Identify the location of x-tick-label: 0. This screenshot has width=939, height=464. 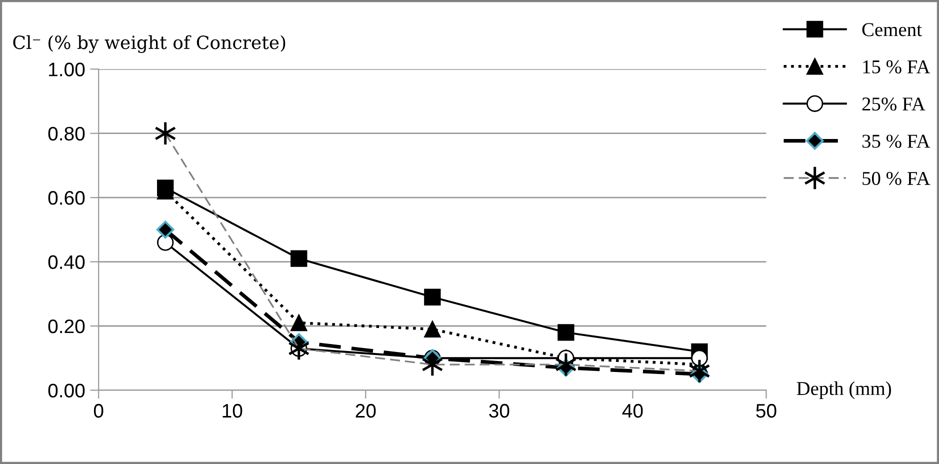
(99, 411).